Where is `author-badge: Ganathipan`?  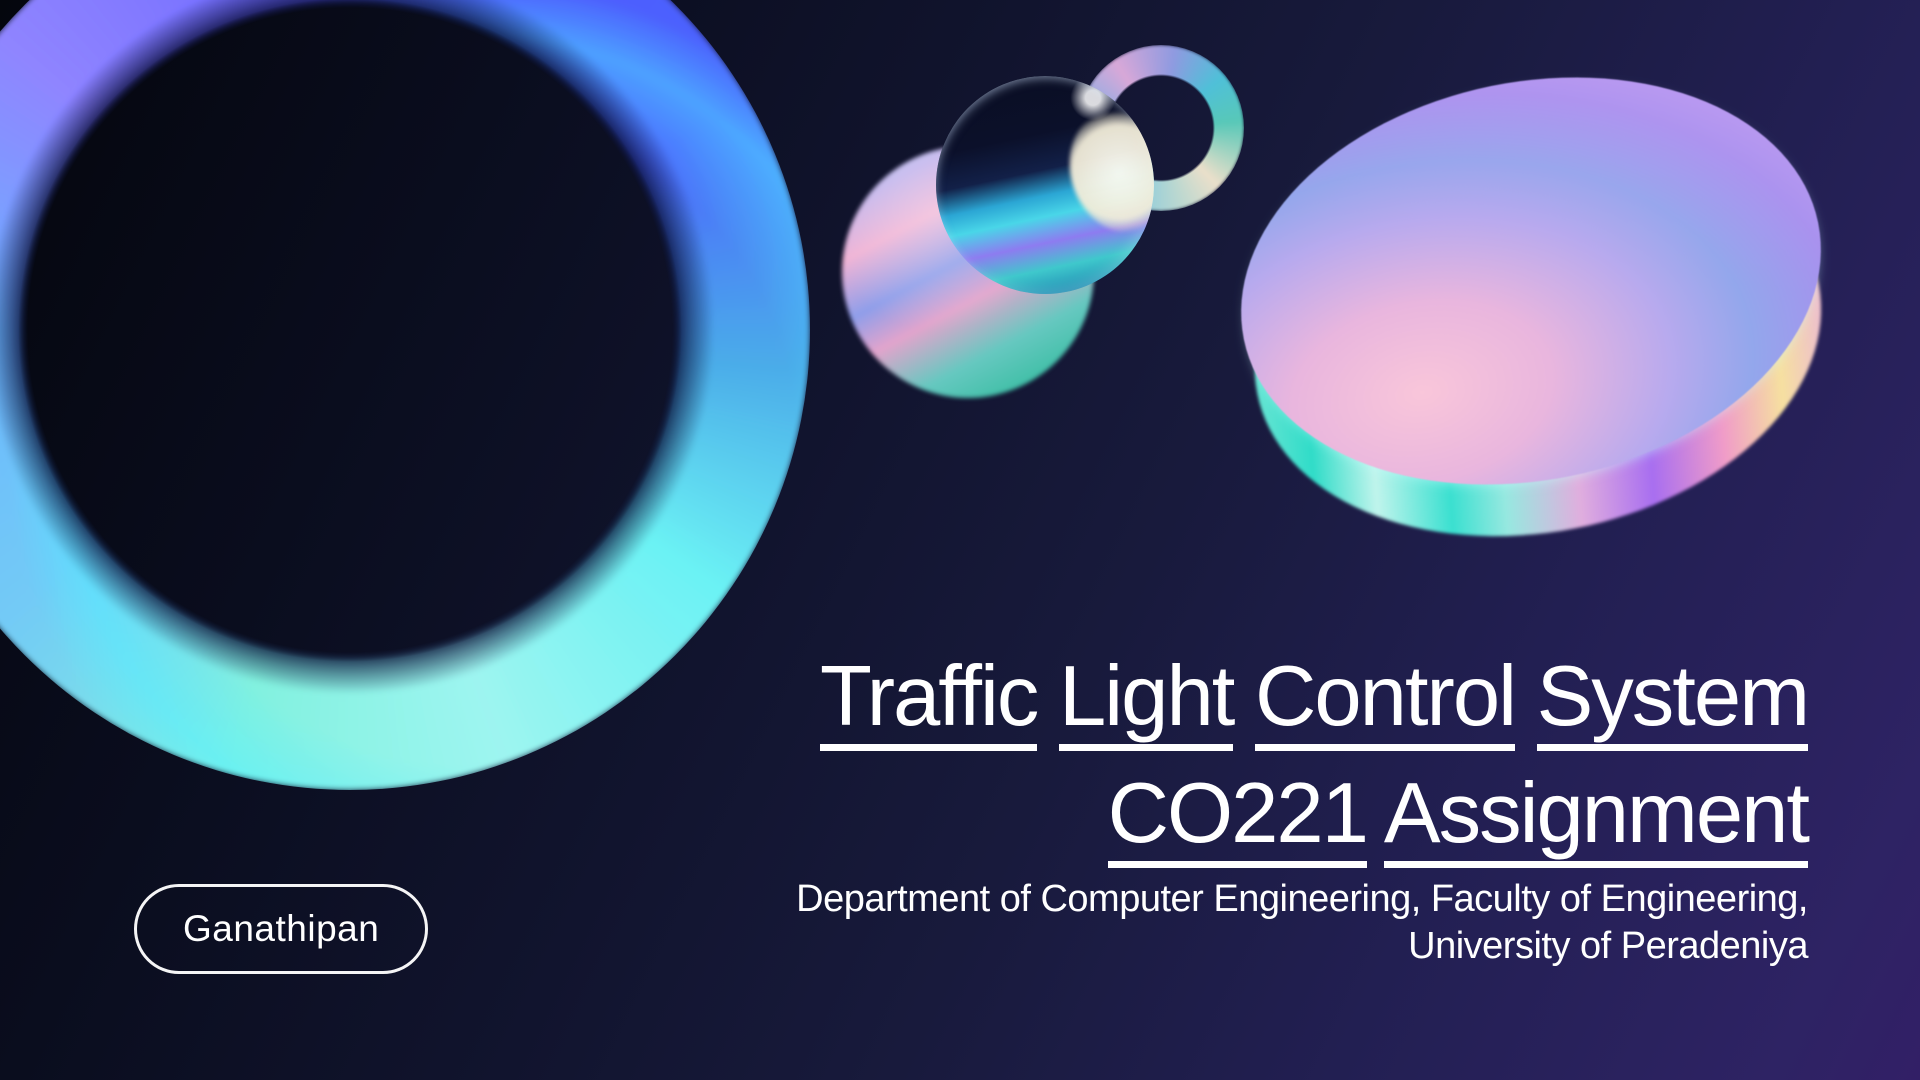 author-badge: Ganathipan is located at coordinates (281, 929).